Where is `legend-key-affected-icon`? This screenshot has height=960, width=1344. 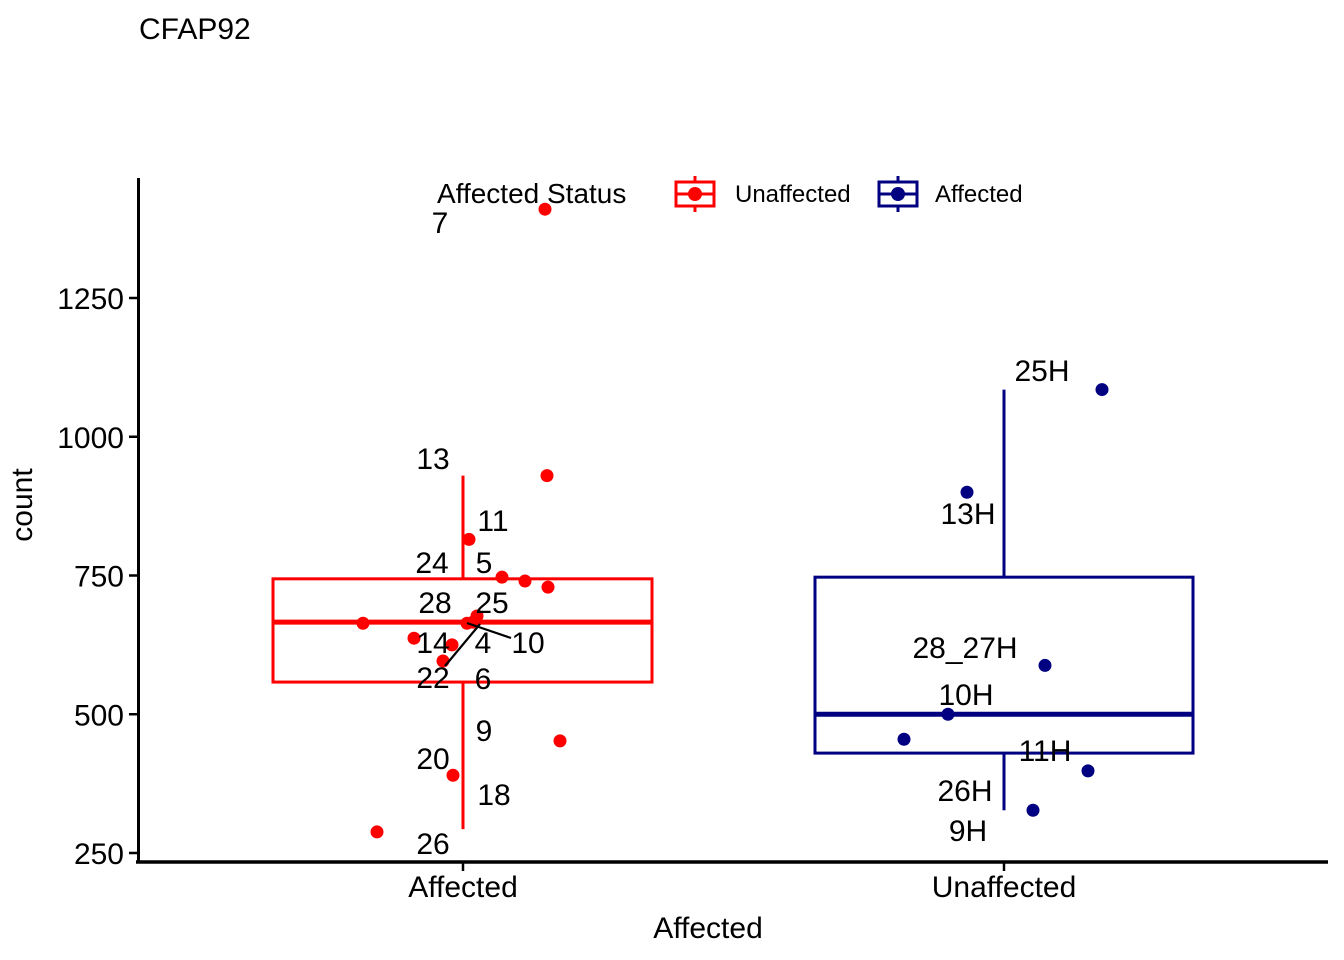
legend-key-affected-icon is located at coordinates (898, 194).